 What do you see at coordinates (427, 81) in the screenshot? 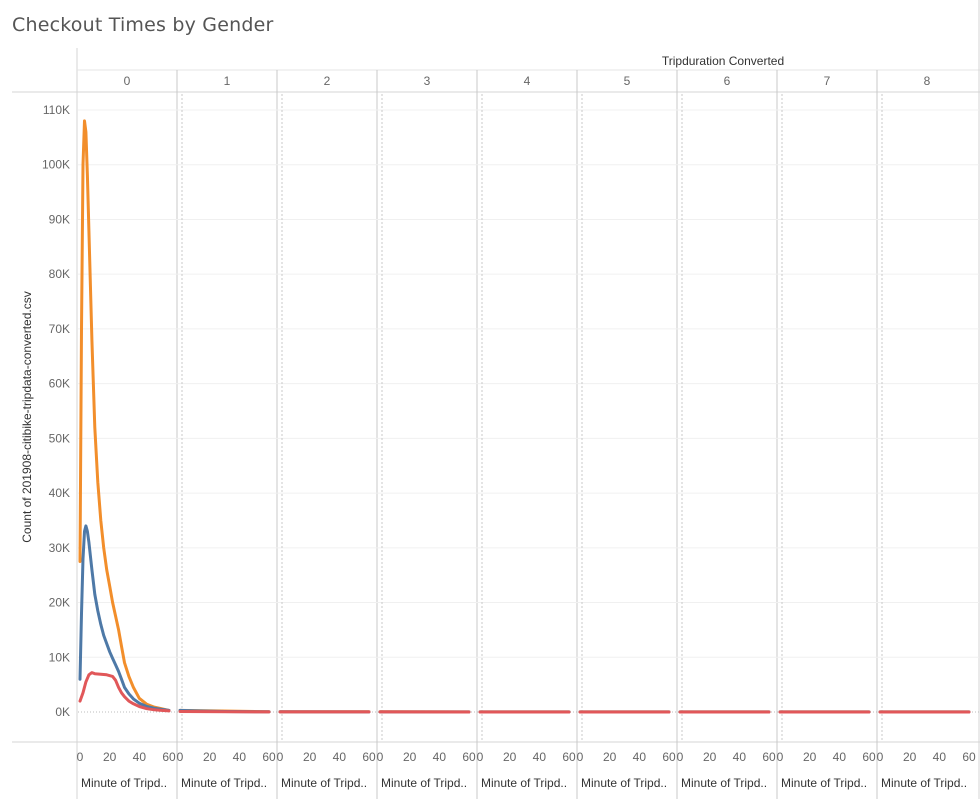
I see `panel-header-label: 3` at bounding box center [427, 81].